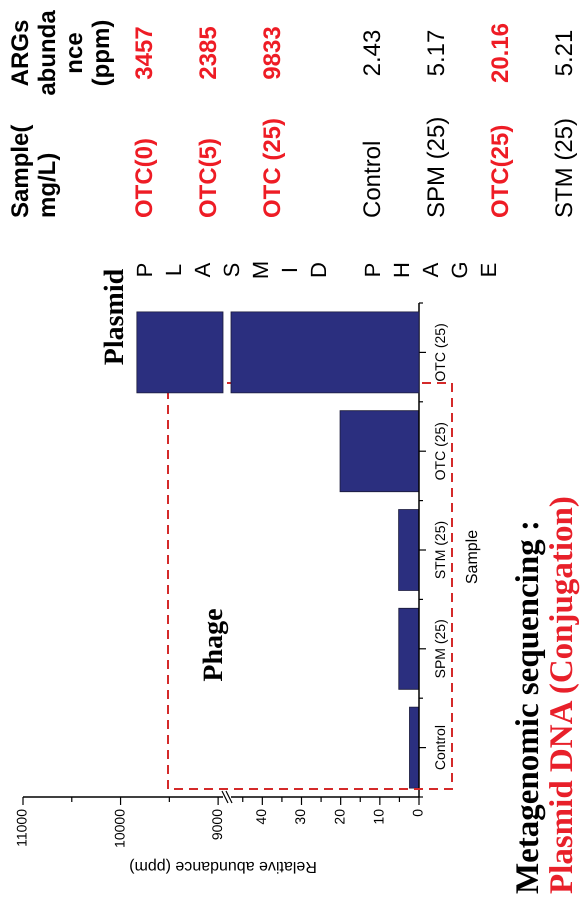 This screenshot has width=582, height=899. I want to click on data-label: 2385, so click(208, 53).